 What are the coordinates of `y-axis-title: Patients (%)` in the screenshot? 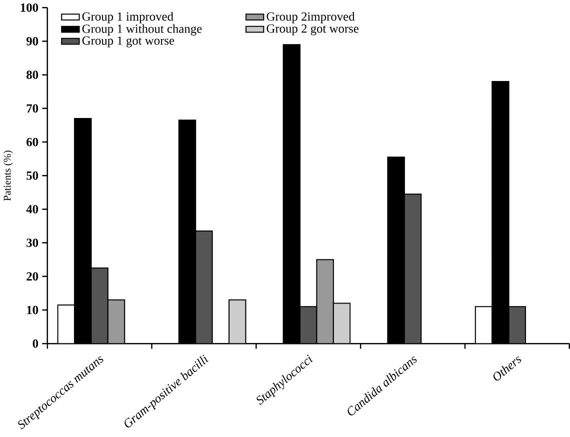 It's located at (8, 175).